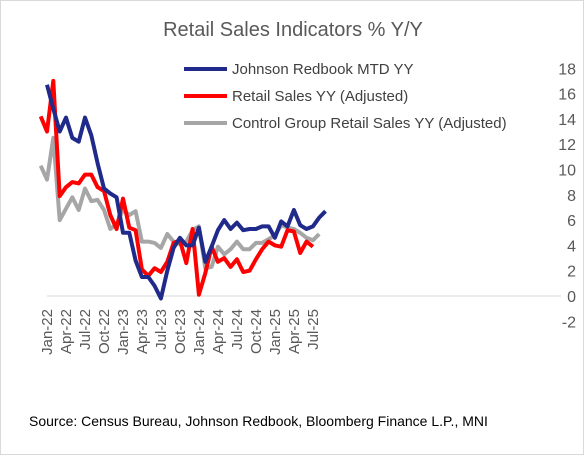 The width and height of the screenshot is (584, 456). Describe the element at coordinates (256, 331) in the screenshot. I see `x-tick-label: Oct-24` at that location.